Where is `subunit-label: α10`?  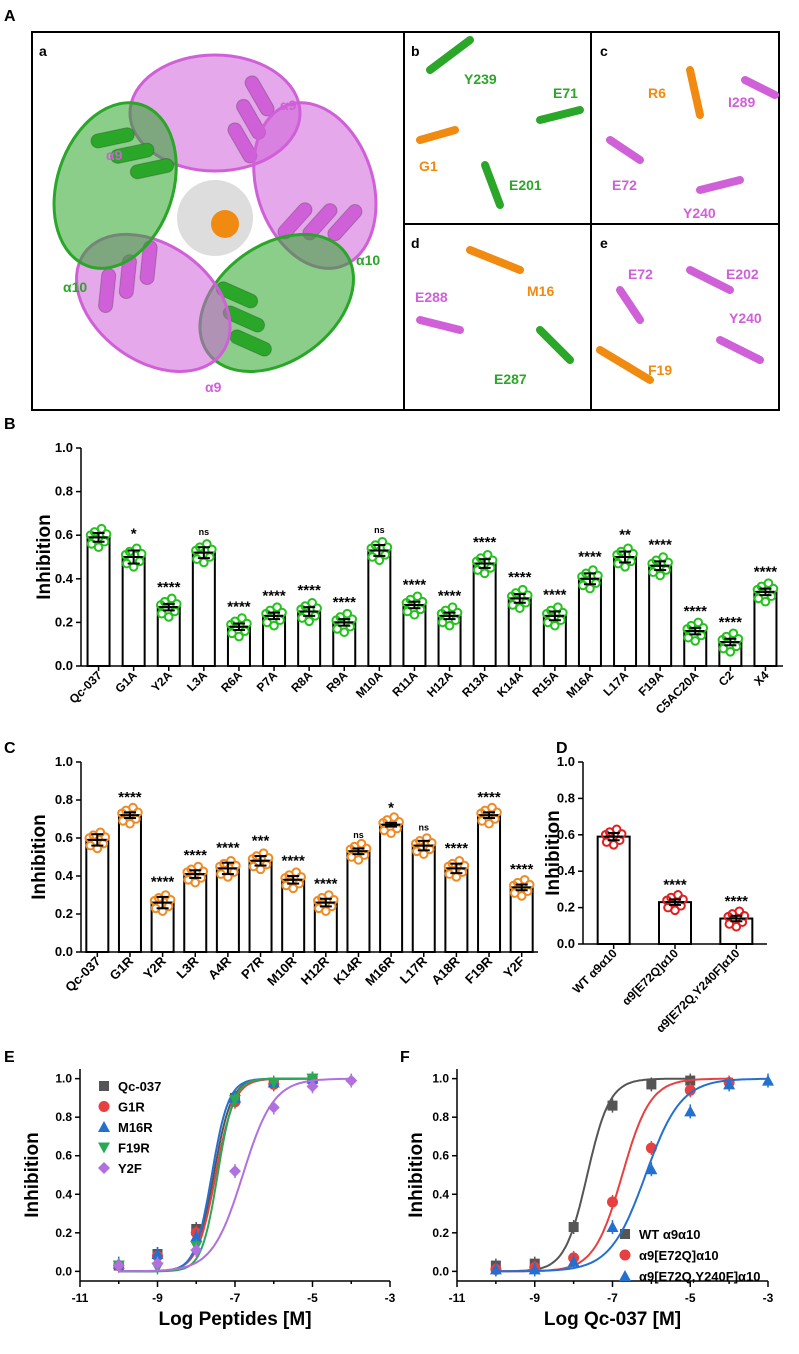
subunit-label: α10 is located at coordinates (75, 287).